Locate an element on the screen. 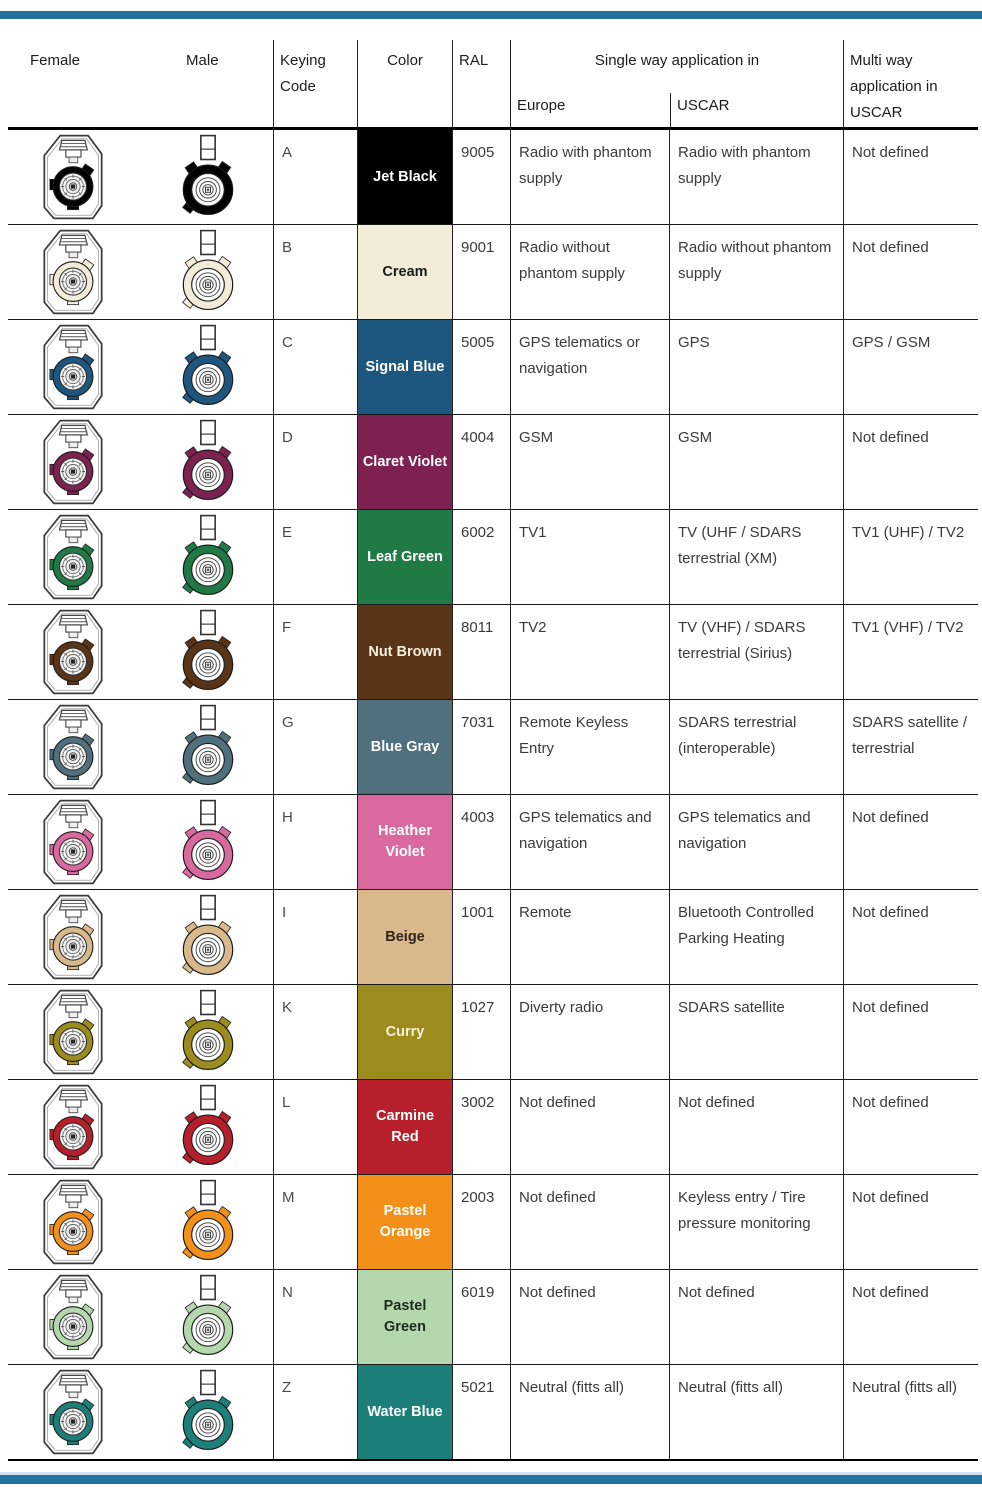  color-swatch: Heather Violet is located at coordinates (404, 842).